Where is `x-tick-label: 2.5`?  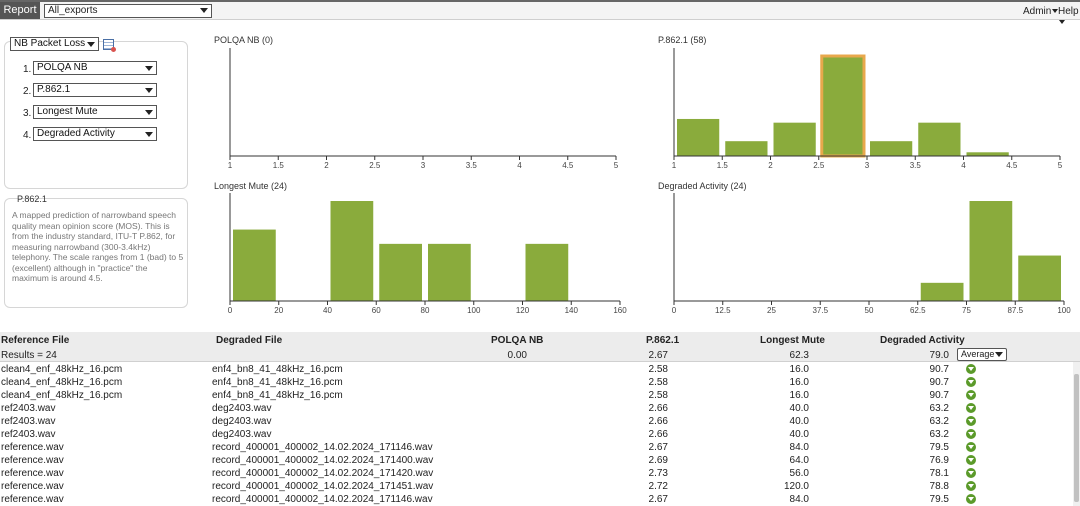
x-tick-label: 2.5 is located at coordinates (375, 165).